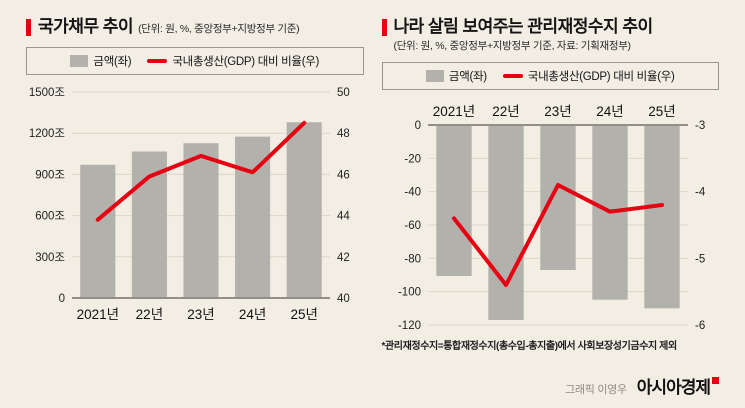 The image size is (745, 408). Describe the element at coordinates (343, 93) in the screenshot. I see `svg-text: 50` at that location.